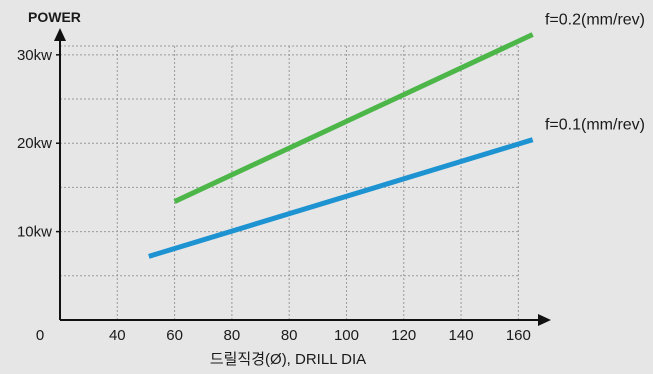 Image resolution: width=653 pixels, height=374 pixels. I want to click on x-ticks: 40 60 80 80 100 120 140 160, so click(320, 335).